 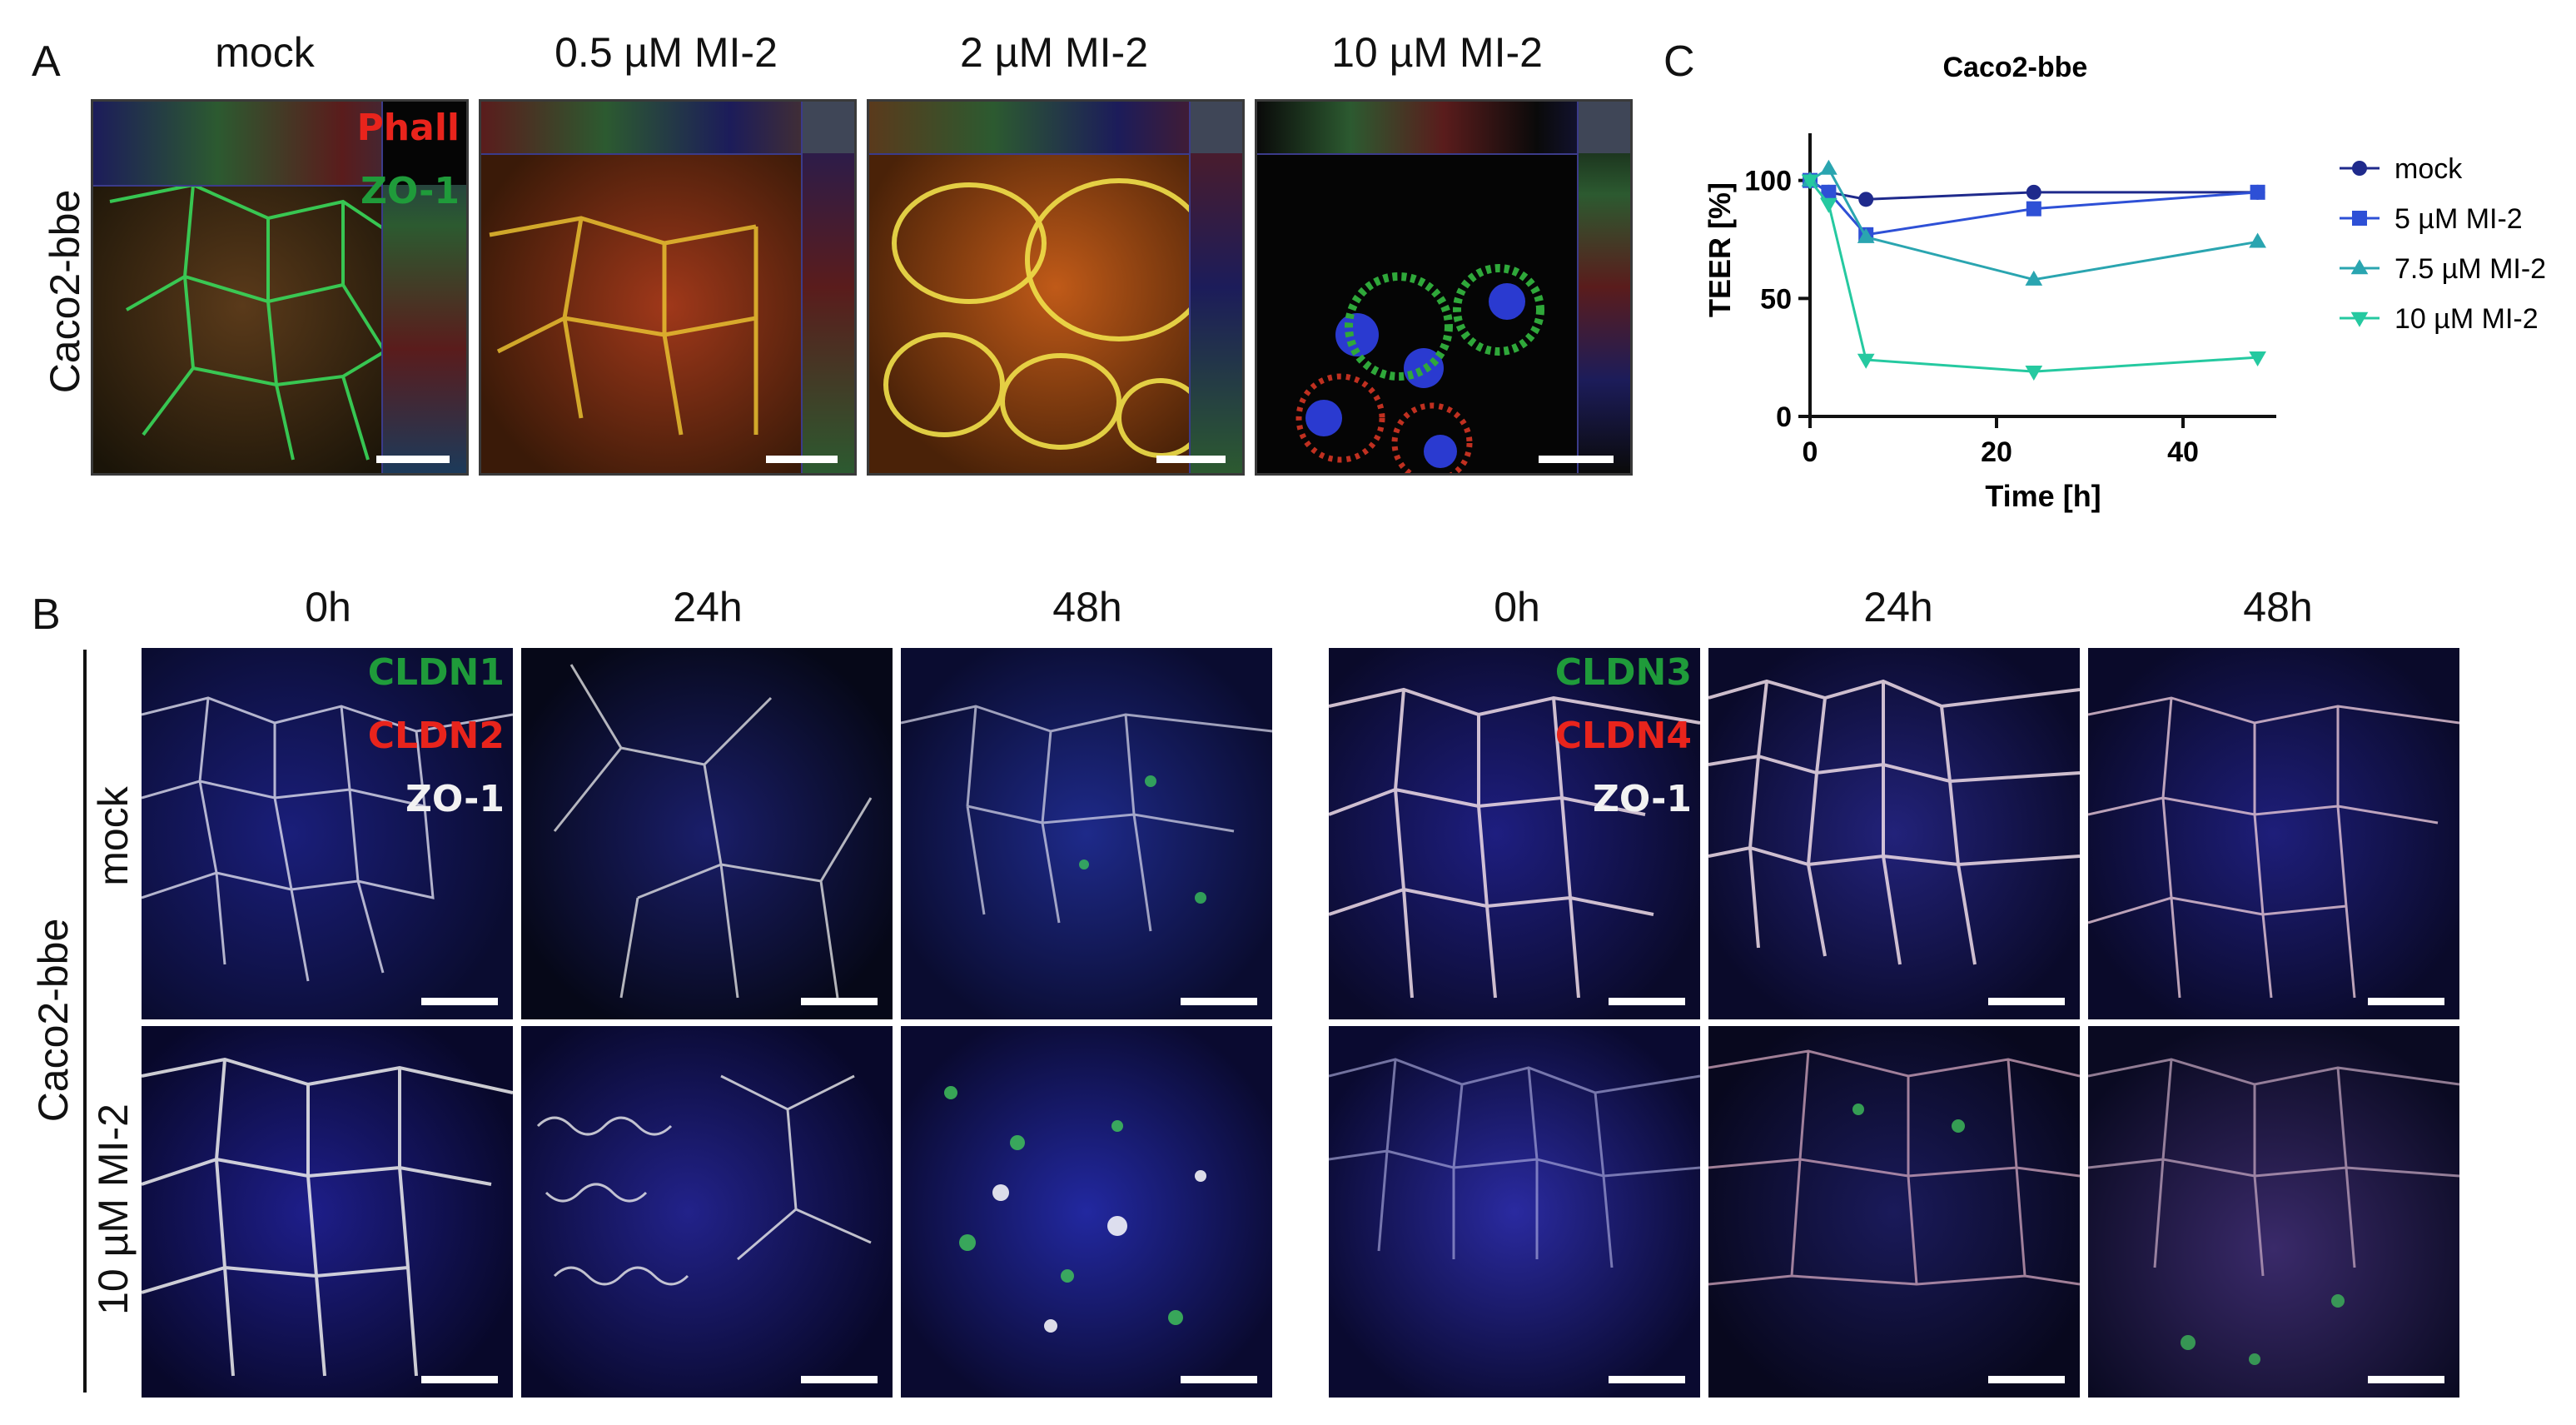 What do you see at coordinates (668, 287) in the screenshot?
I see `panel-a-image-0.5uM` at bounding box center [668, 287].